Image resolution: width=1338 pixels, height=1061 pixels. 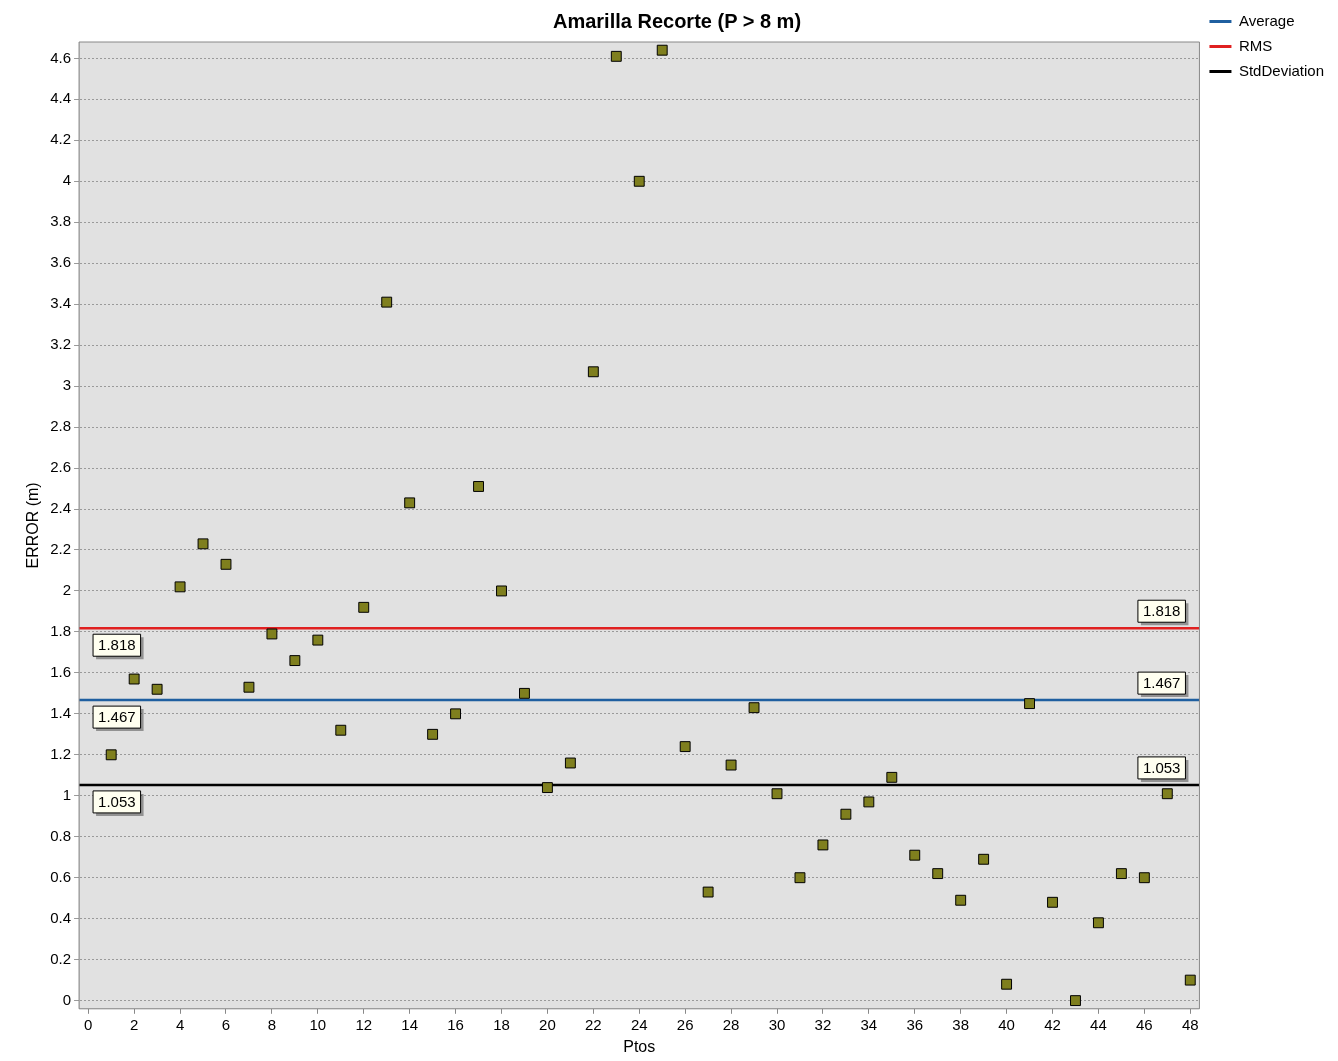 I want to click on data-label: 1.467, so click(x=117, y=717).